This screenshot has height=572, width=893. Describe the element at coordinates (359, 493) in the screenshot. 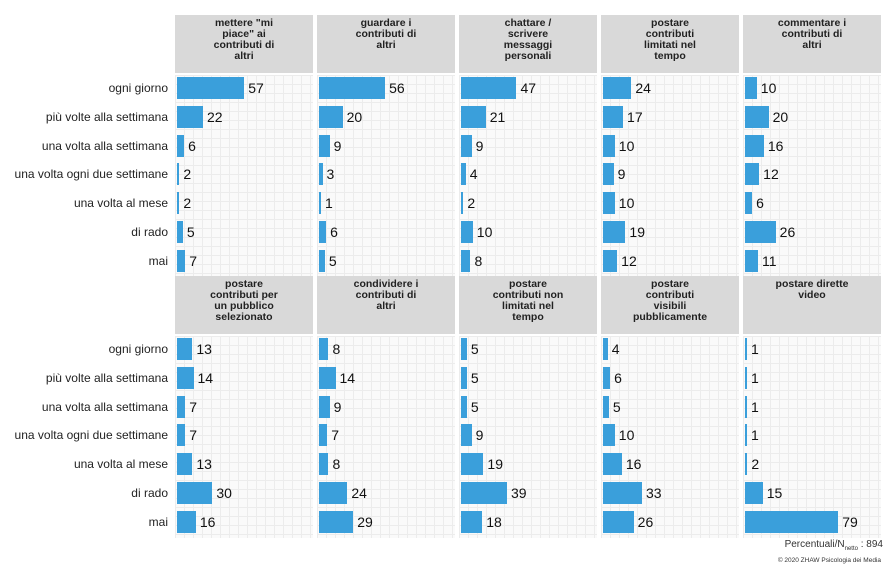

I see `value-label: 24` at that location.